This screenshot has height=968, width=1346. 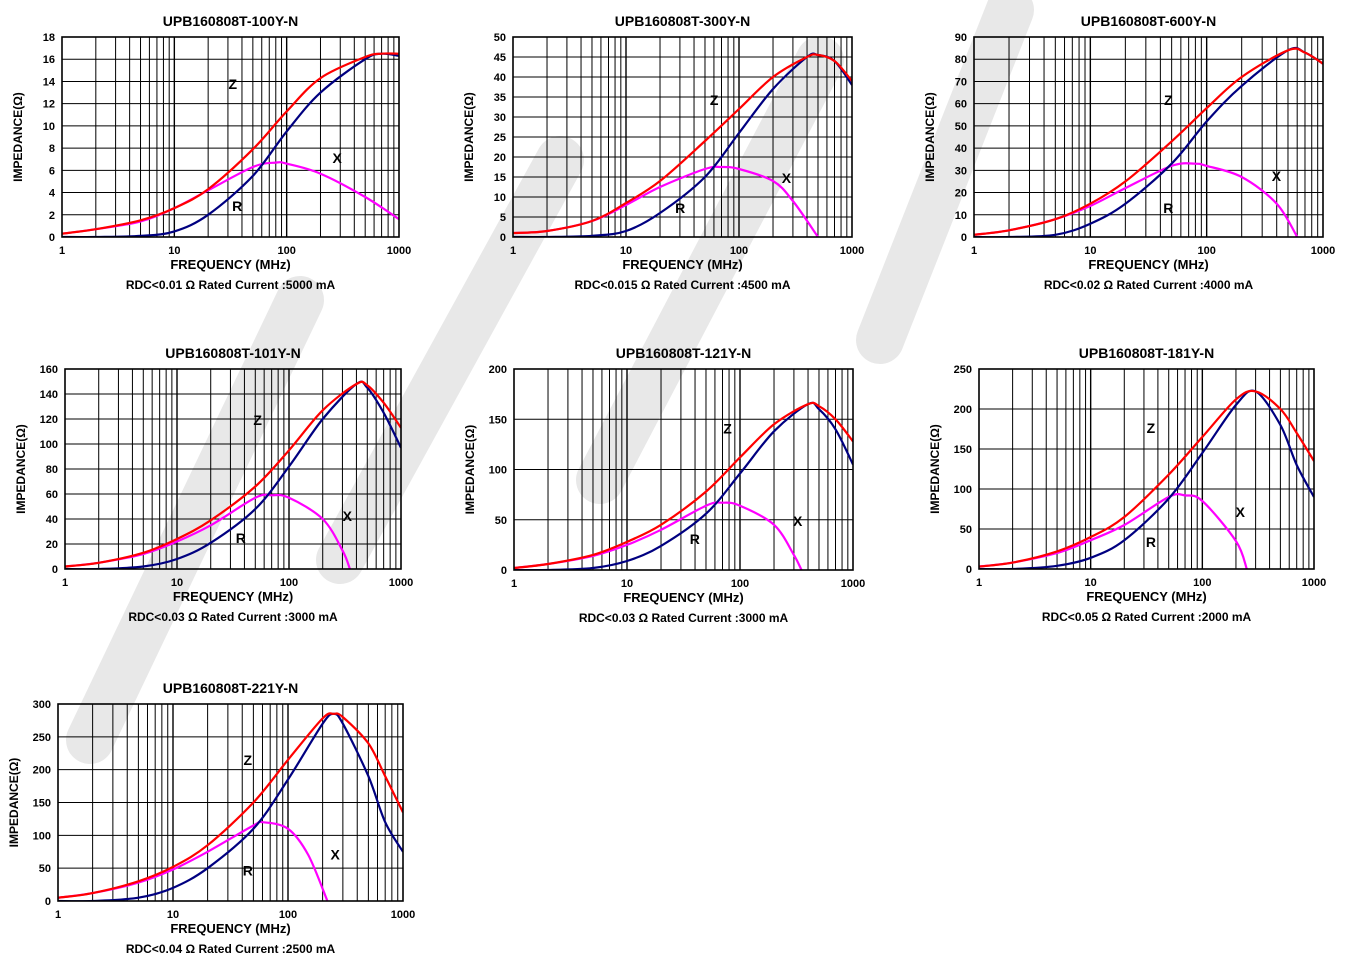 What do you see at coordinates (49, 370) in the screenshot?
I see `y-tick-label: 160` at bounding box center [49, 370].